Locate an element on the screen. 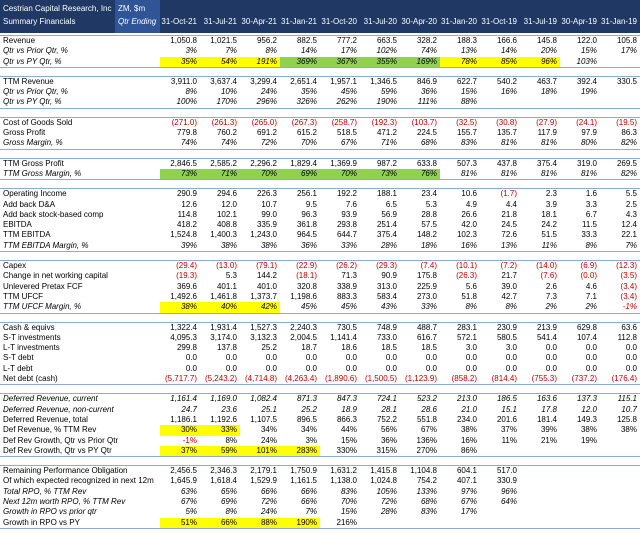 This screenshot has width=640, height=534. cell: (79.1) is located at coordinates (266, 266).